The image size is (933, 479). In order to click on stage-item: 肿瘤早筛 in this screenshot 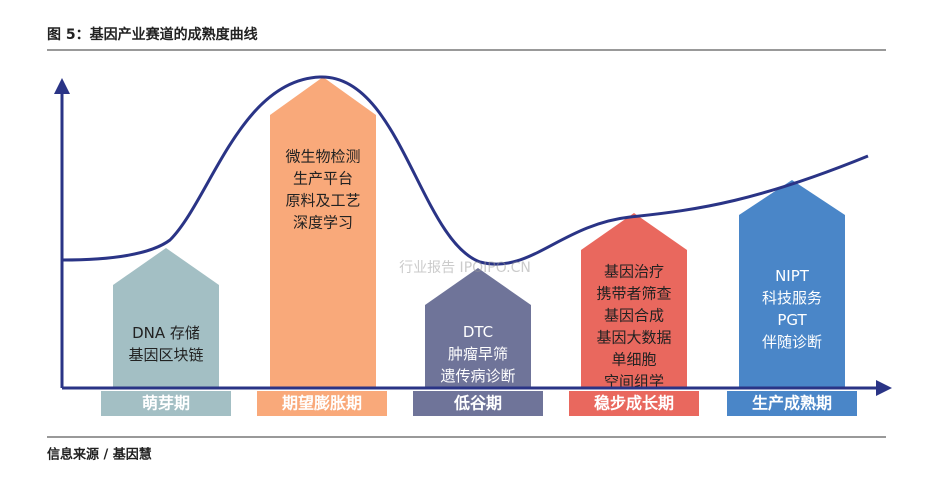, I will do `click(478, 354)`.